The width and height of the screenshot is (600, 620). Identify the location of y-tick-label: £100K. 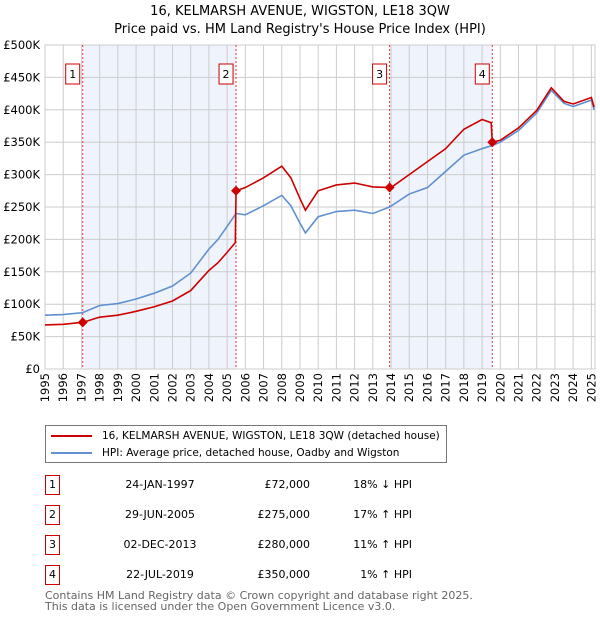
(21, 304).